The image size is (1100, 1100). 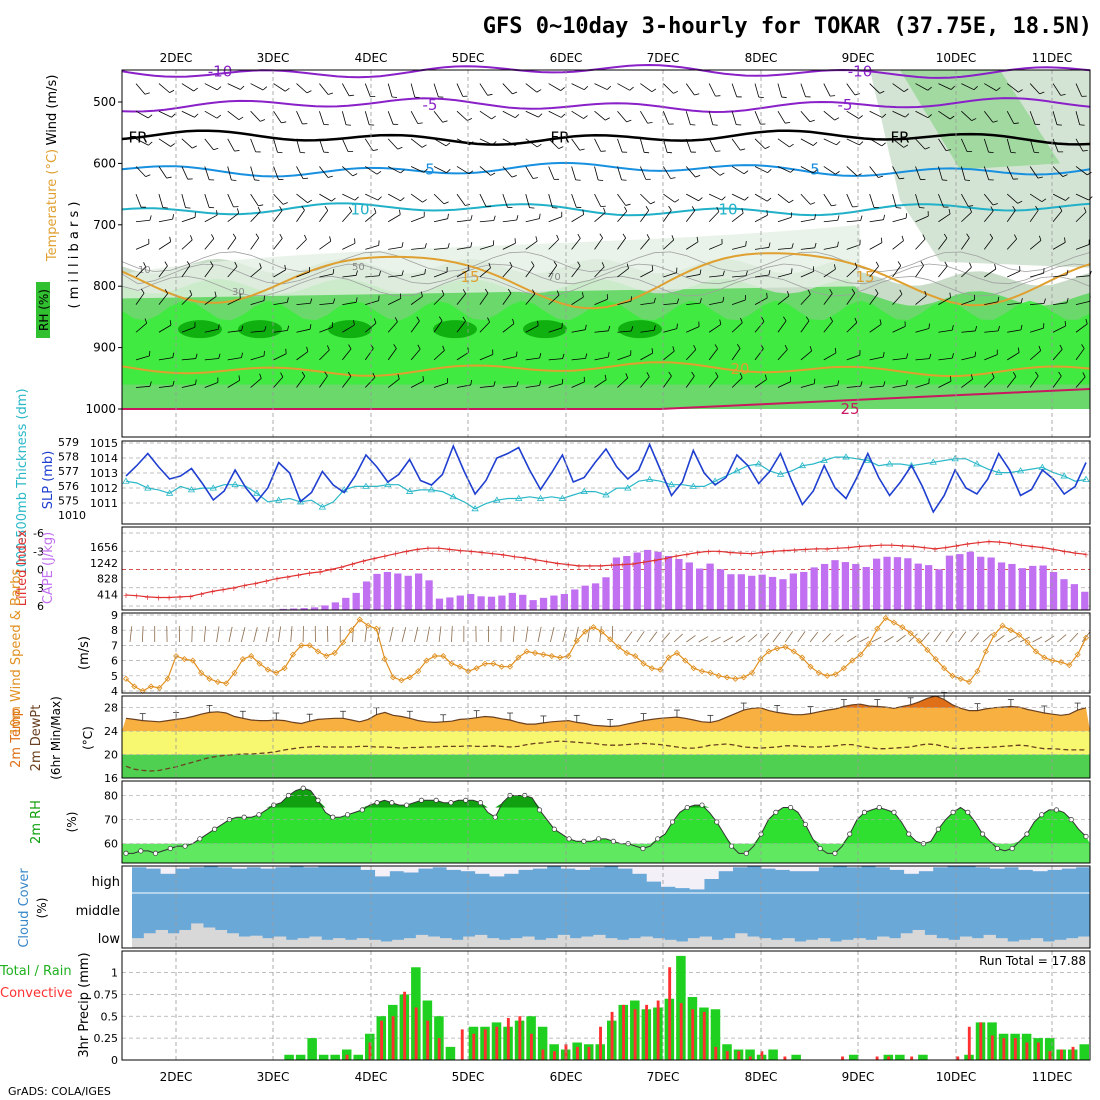 I want to click on date-label-bottom: 9DEC, so click(x=858, y=1077).